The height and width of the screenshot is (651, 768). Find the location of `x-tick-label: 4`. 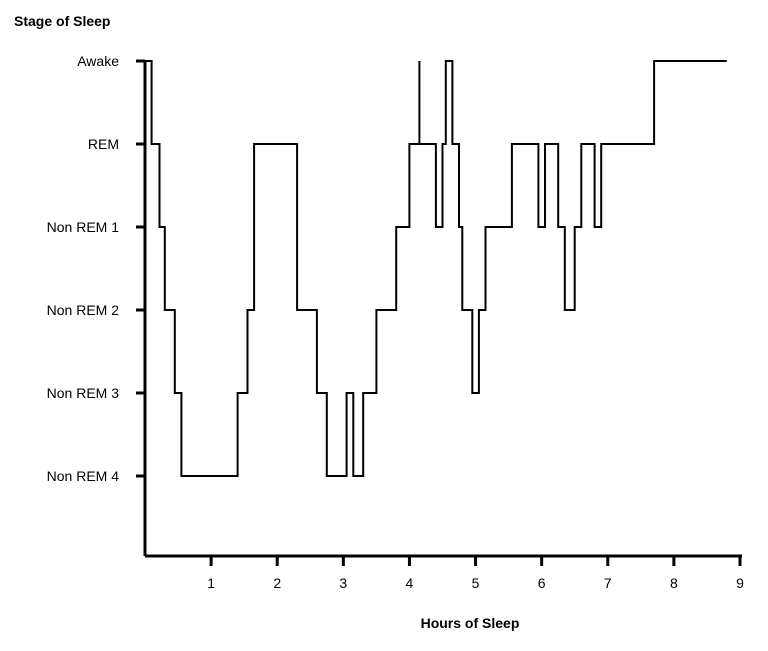

x-tick-label: 4 is located at coordinates (410, 583).